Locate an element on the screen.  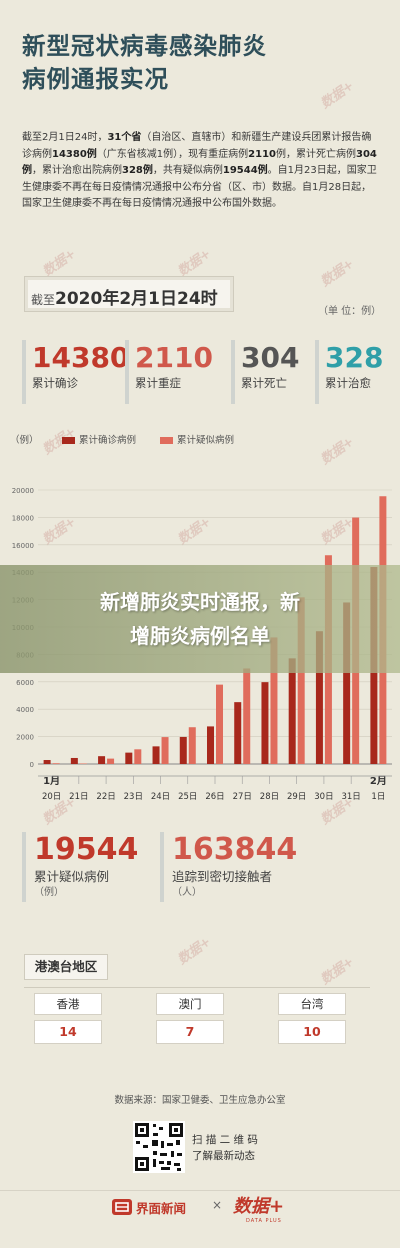
stat-severe: 2110 累计重症 is located at coordinates (173, 372).